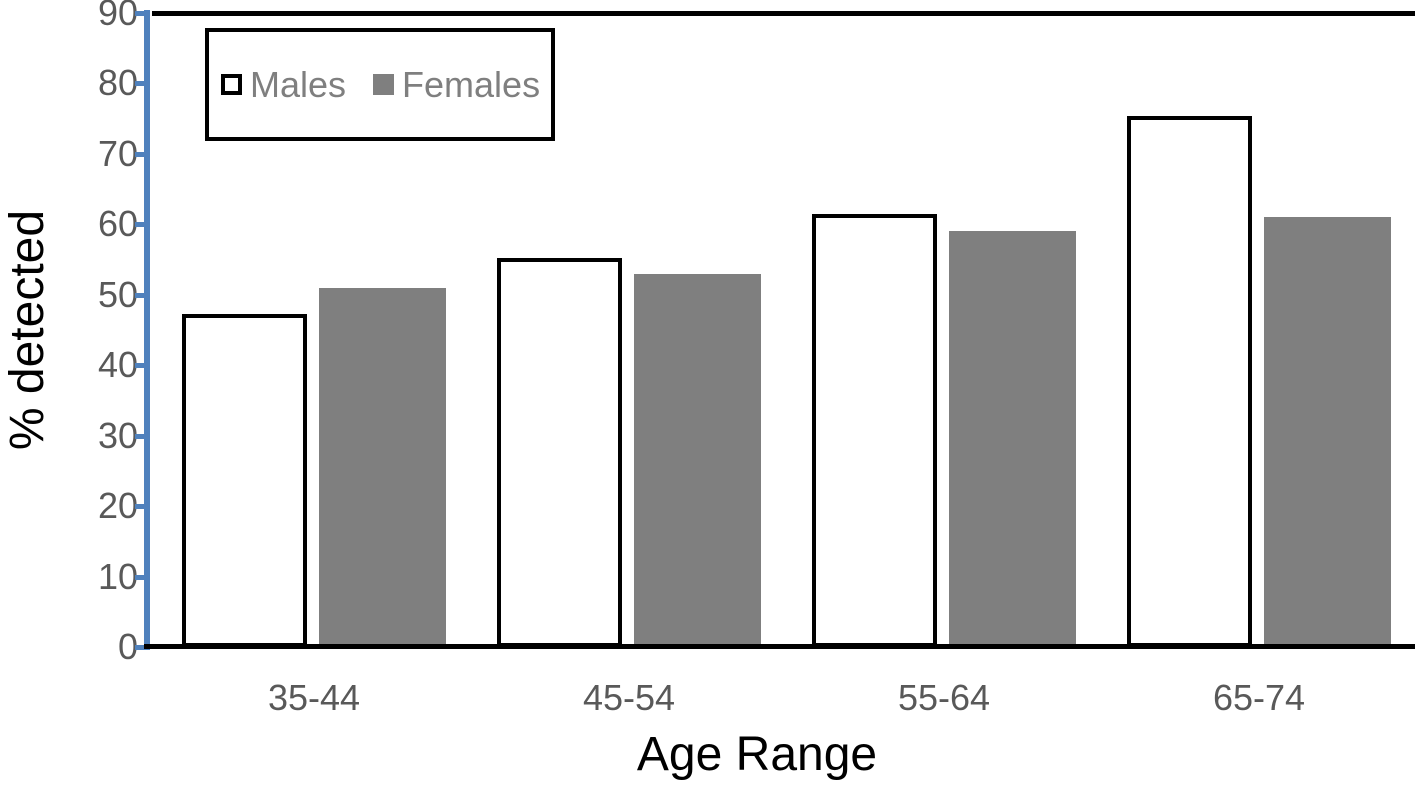  I want to click on y-tick-label: 40, so click(117, 365).